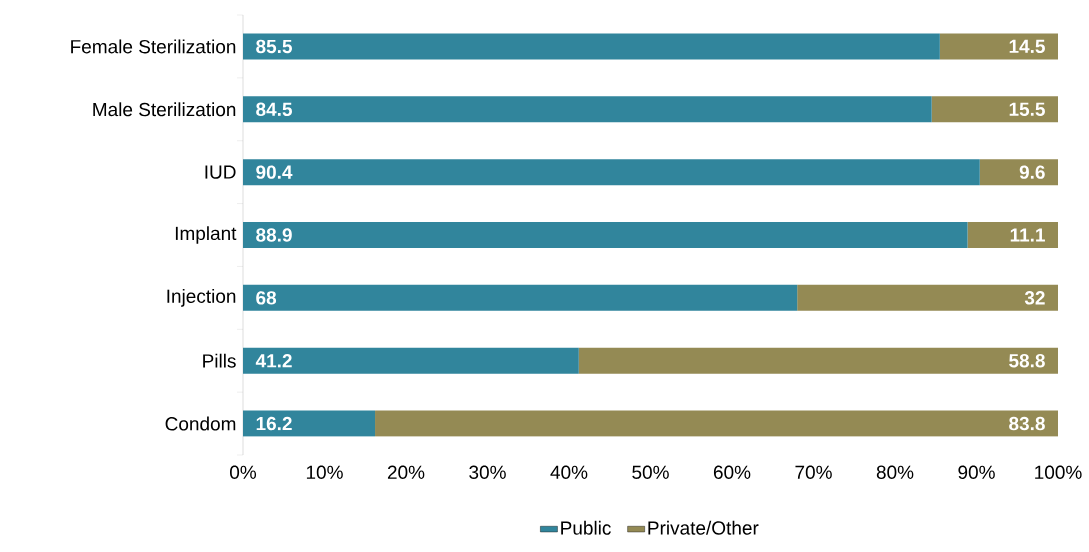 This screenshot has height=552, width=1089. I want to click on x-tick-label: 30%, so click(487, 472).